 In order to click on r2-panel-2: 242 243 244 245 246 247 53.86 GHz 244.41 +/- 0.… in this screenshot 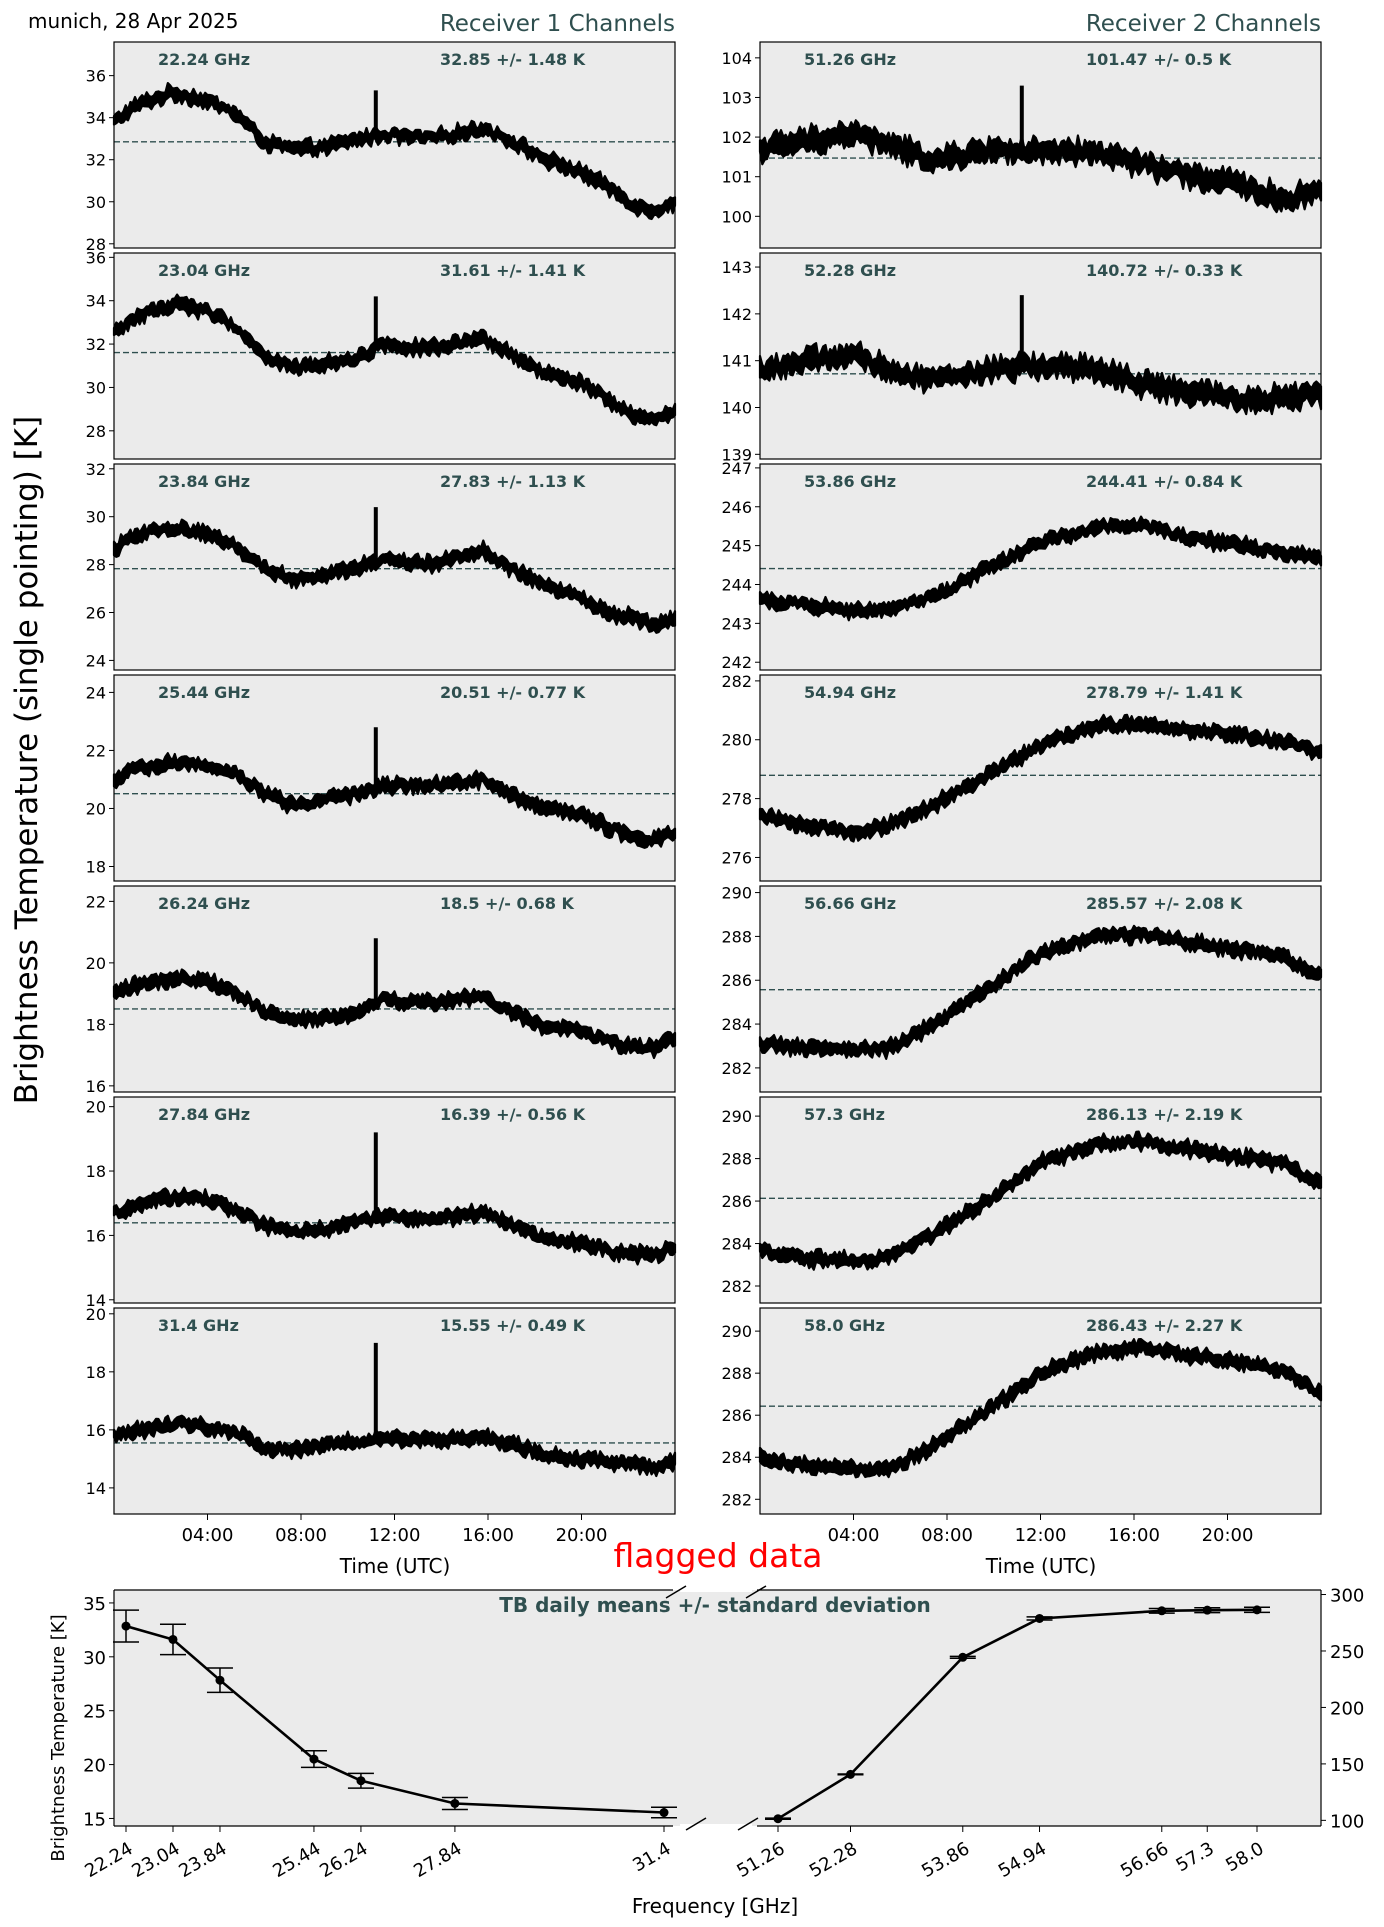, I will do `click(1022, 565)`.